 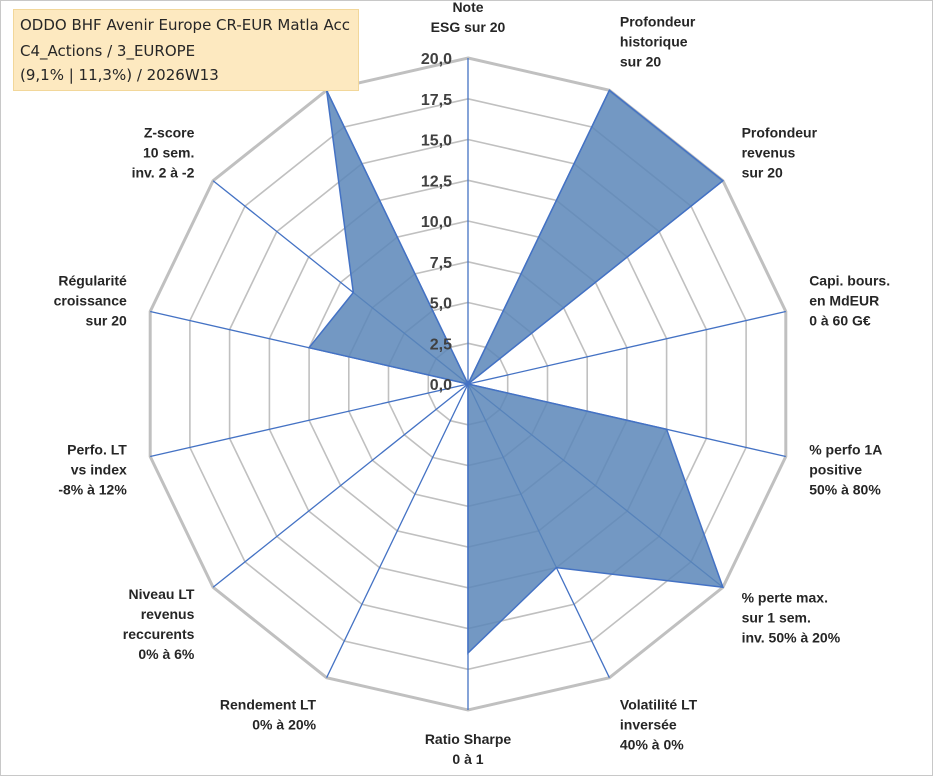 I want to click on axis-label: Z-score, so click(x=169, y=132).